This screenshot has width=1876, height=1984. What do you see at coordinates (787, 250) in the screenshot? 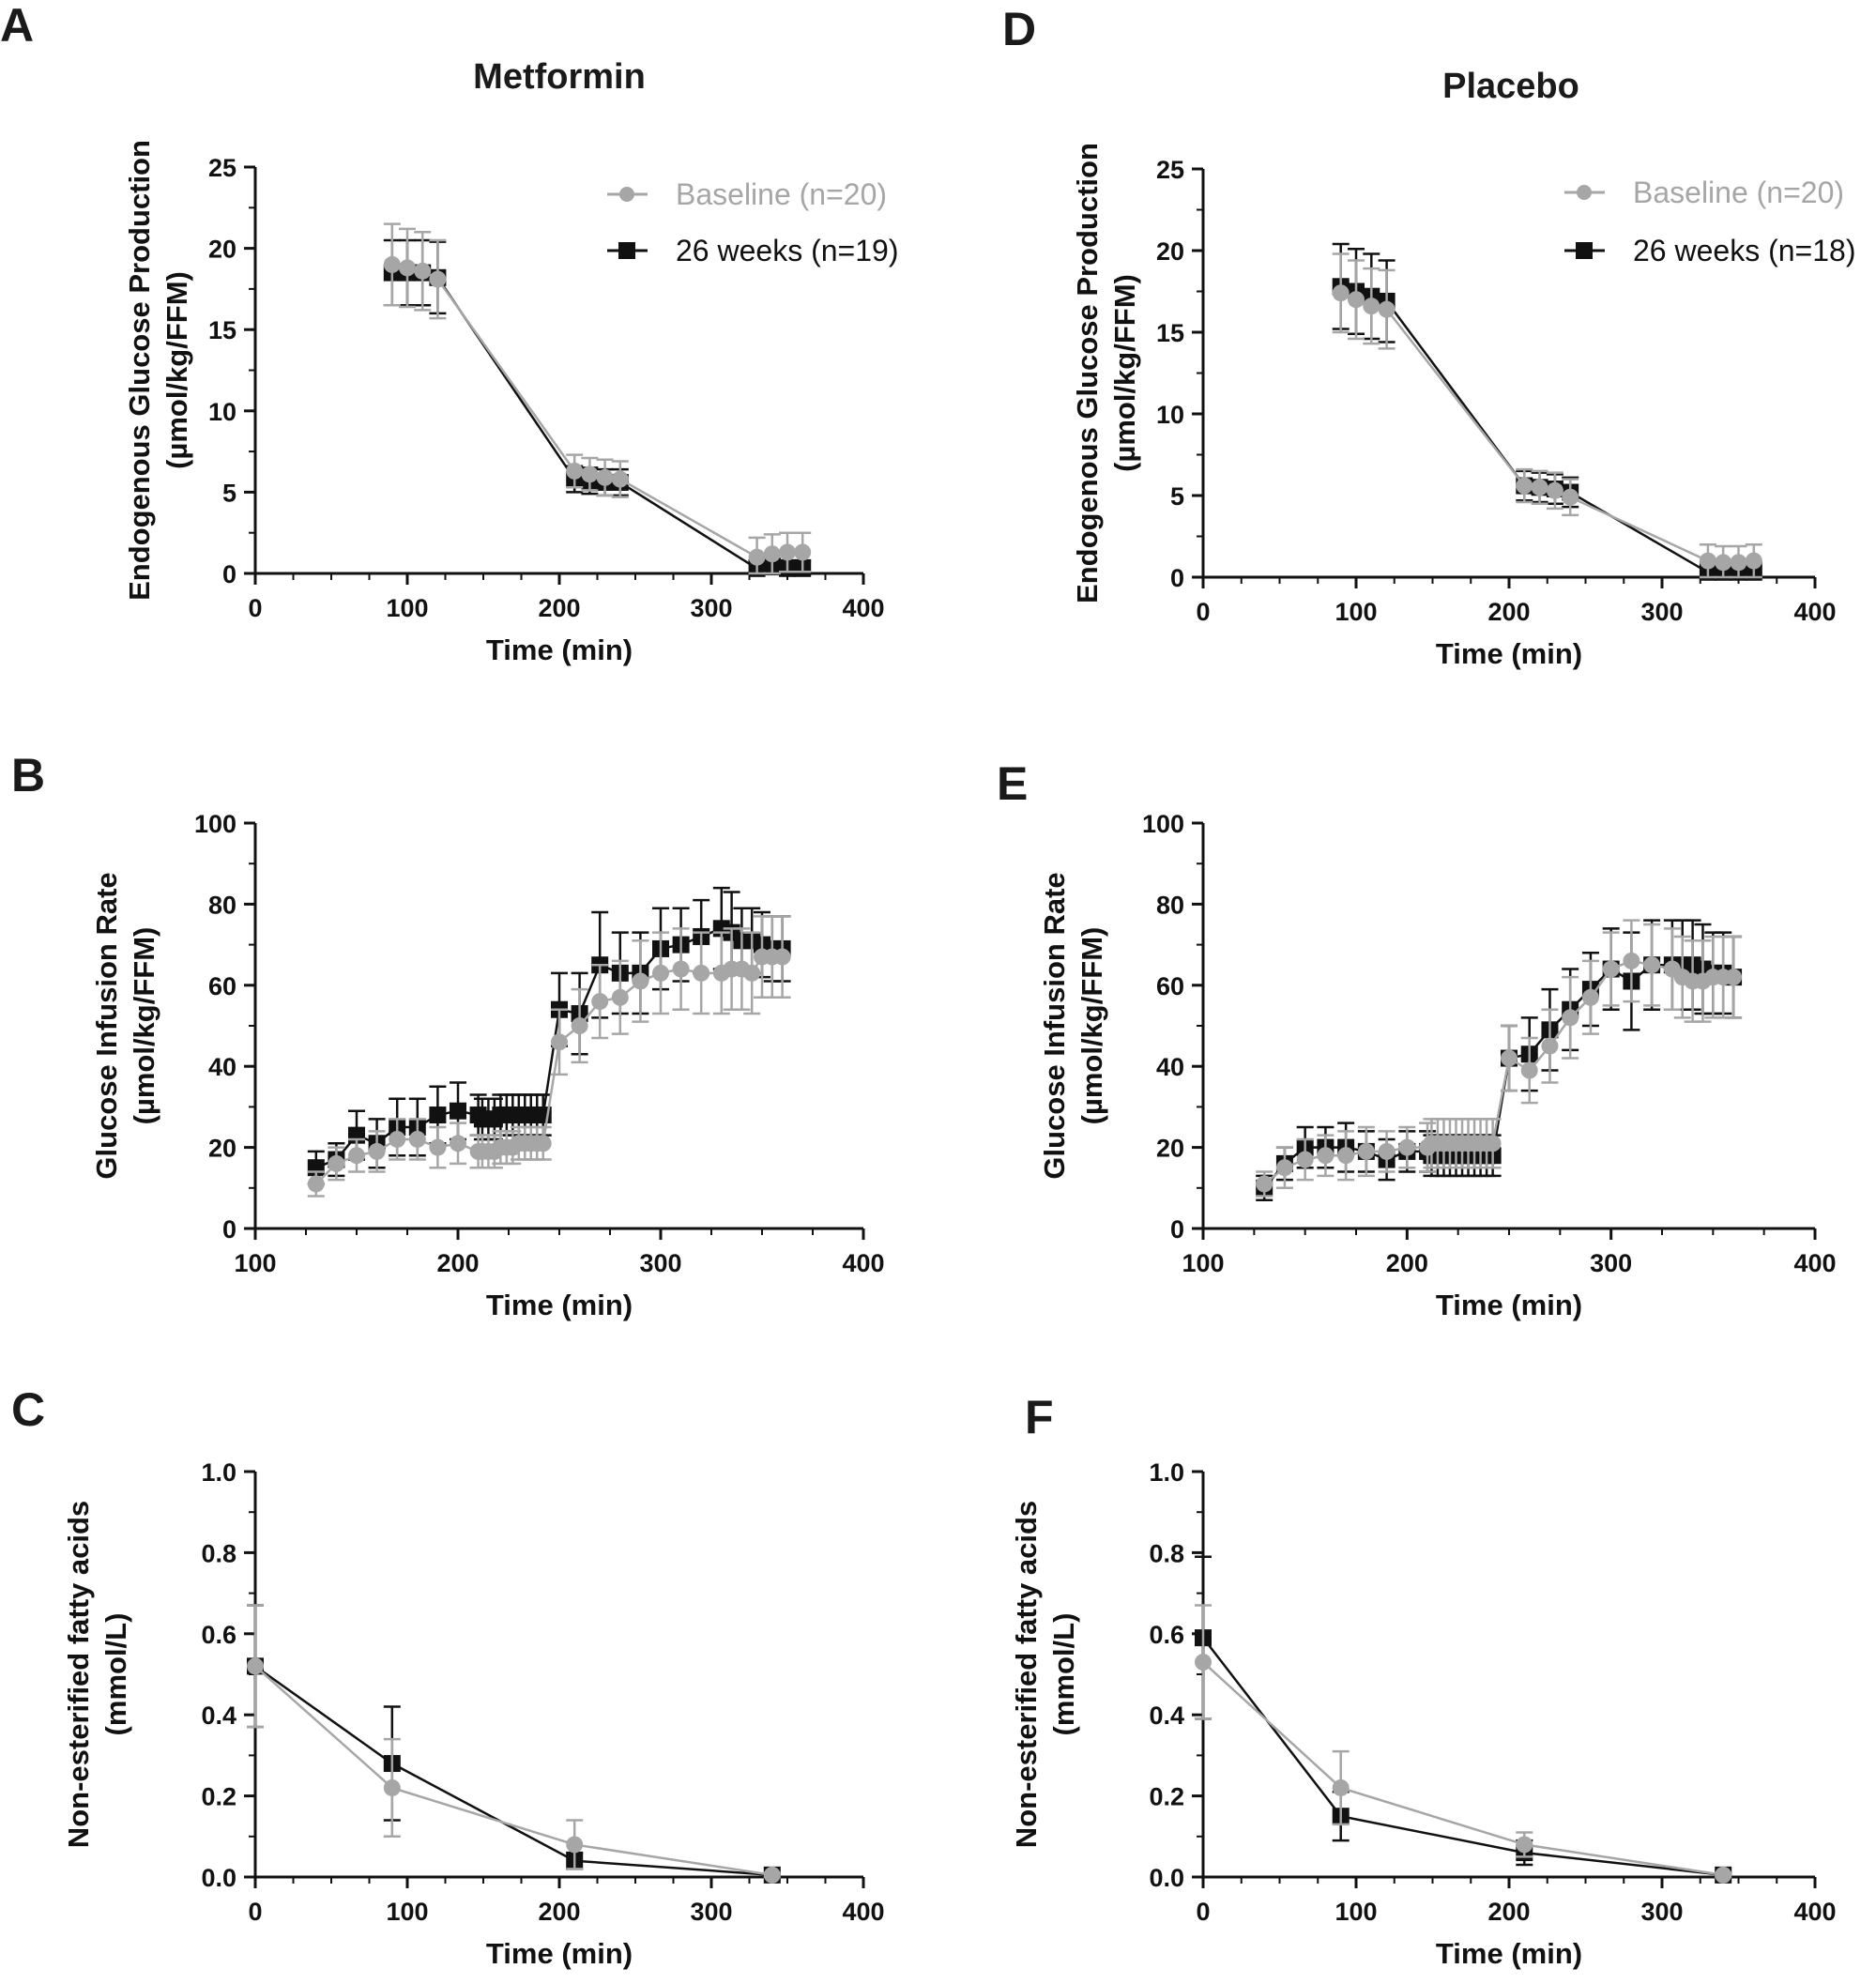
I see `legend-week26-label: 26 weeks (n=19)` at bounding box center [787, 250].